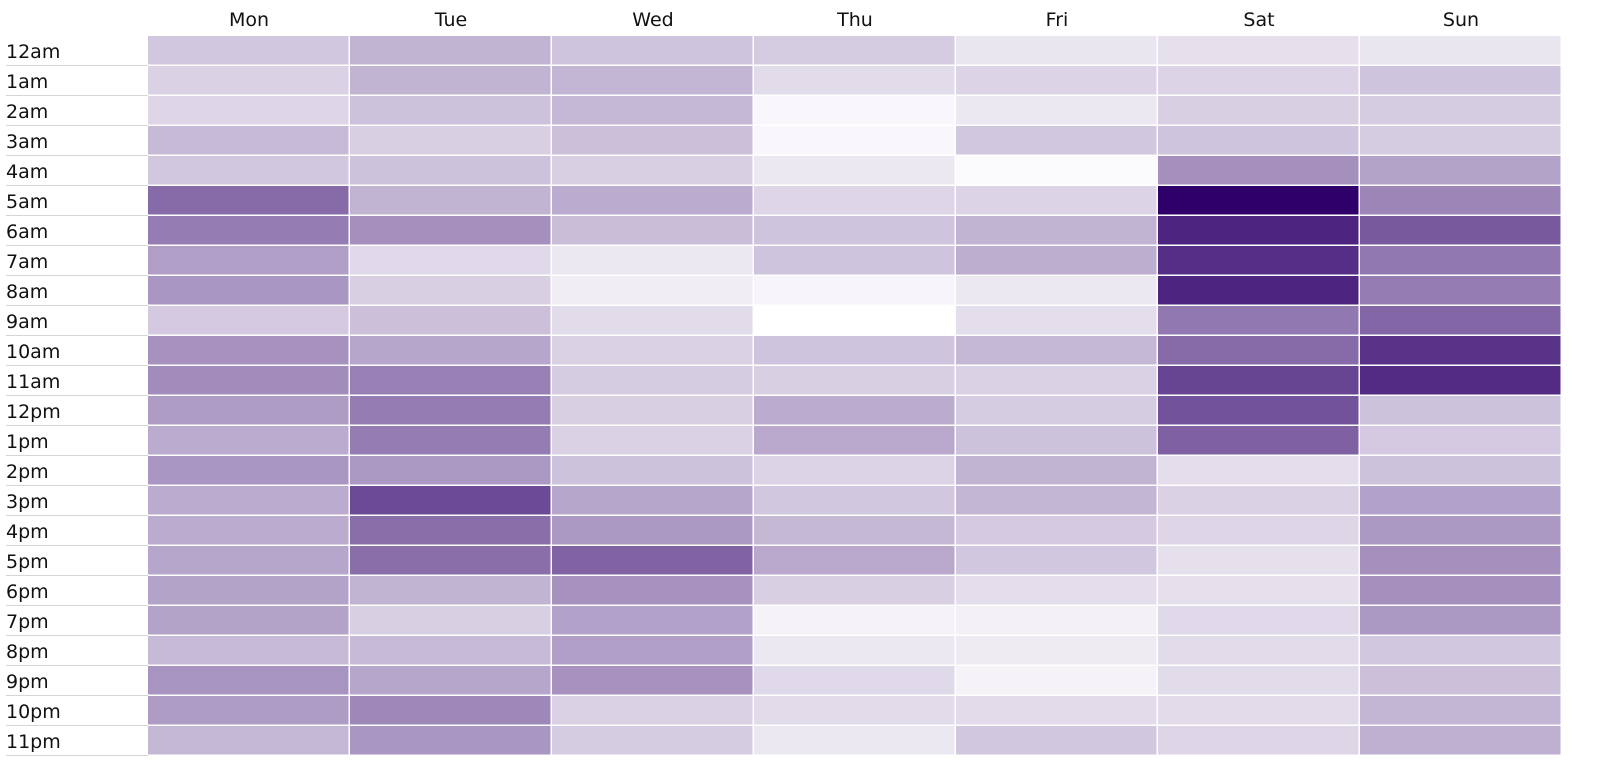  I want to click on heatmap-cell-sat-3am, so click(1258, 140).